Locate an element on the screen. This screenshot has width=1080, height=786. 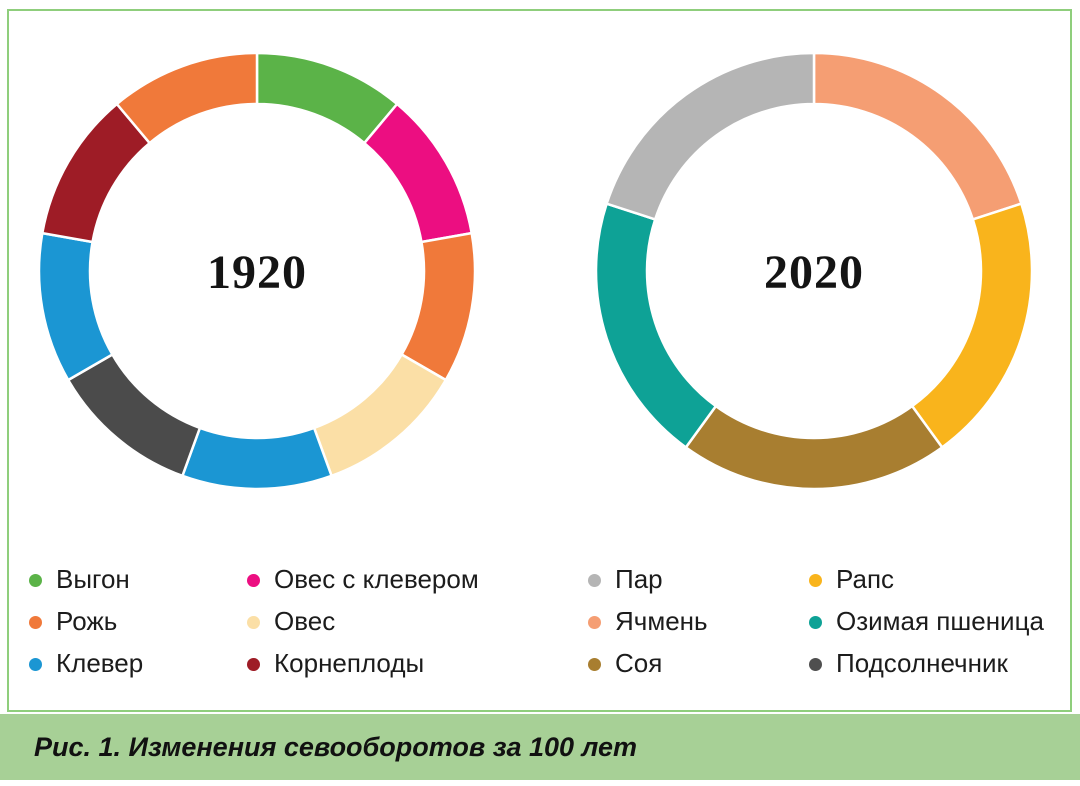
legend-item: Выгон is located at coordinates (86, 580).